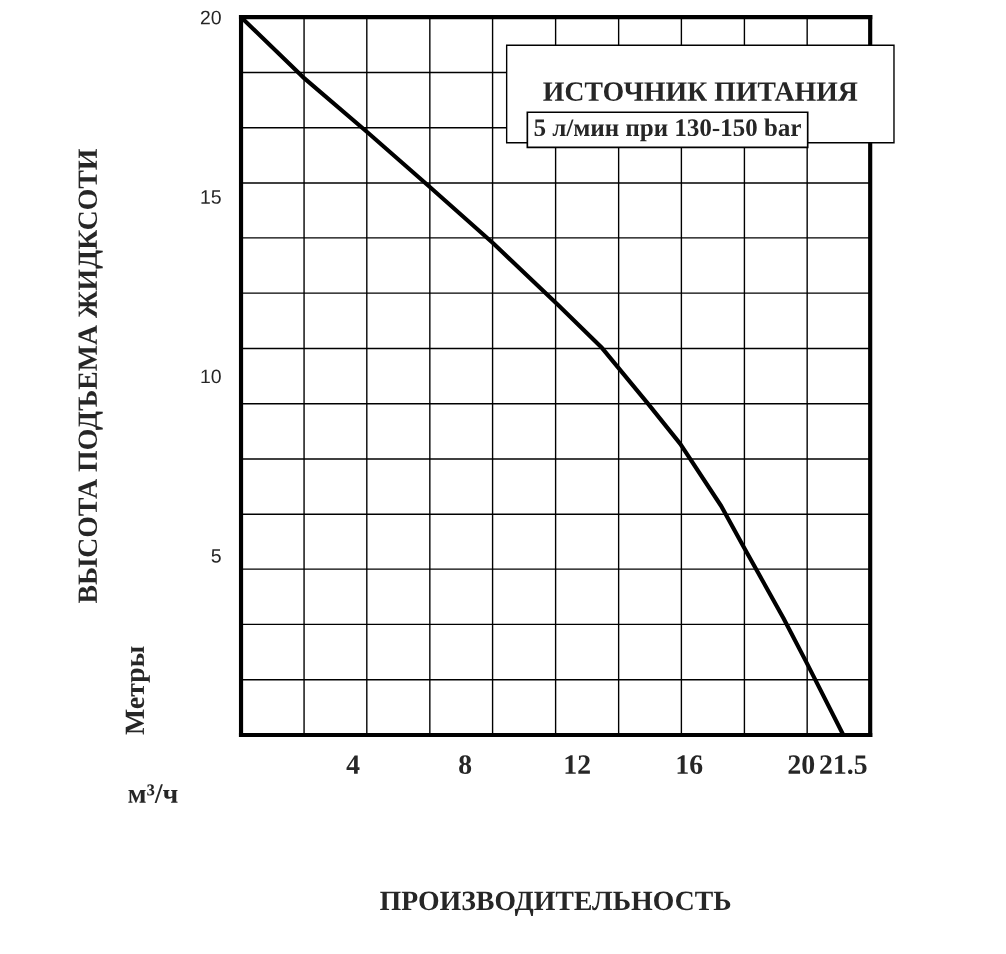 Image resolution: width=1006 pixels, height=954 pixels. Describe the element at coordinates (353, 764) in the screenshot. I see `x-tick-label: 4` at that location.